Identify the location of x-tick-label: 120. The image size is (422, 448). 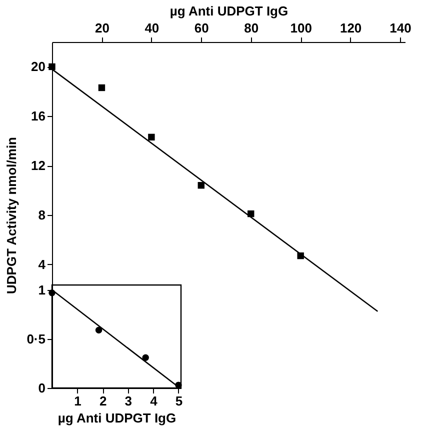
(351, 28).